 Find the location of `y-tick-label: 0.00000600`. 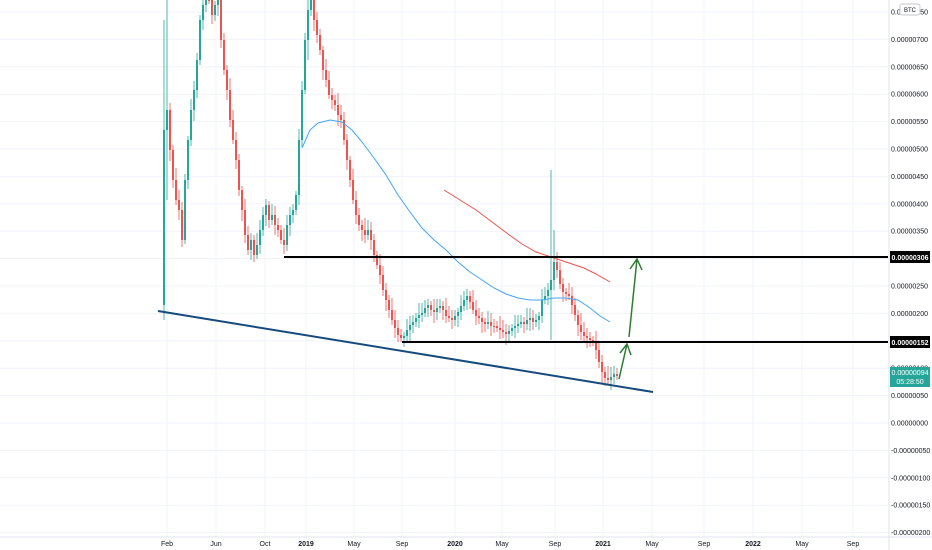

y-tick-label: 0.00000600 is located at coordinates (909, 95).